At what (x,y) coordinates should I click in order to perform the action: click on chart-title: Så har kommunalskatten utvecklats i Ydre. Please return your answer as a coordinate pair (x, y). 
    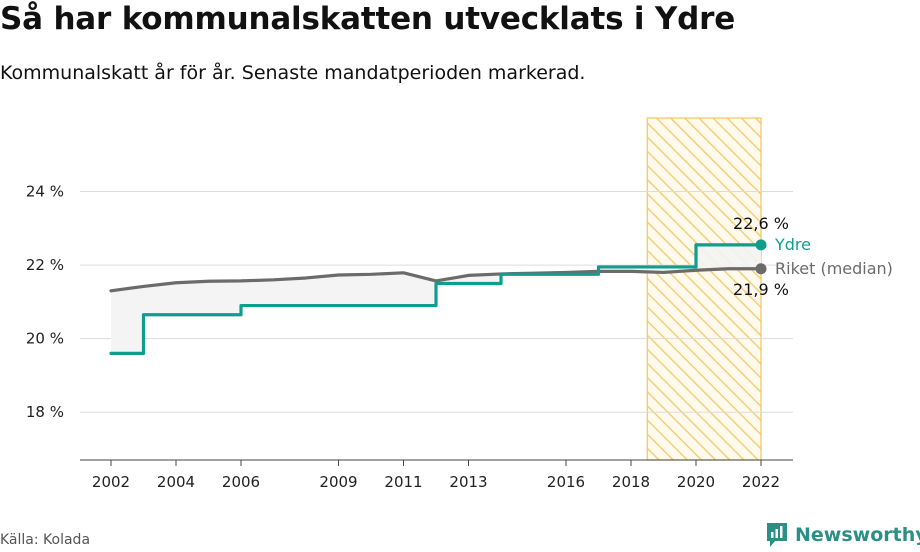
    Looking at the image, I should click on (368, 19).